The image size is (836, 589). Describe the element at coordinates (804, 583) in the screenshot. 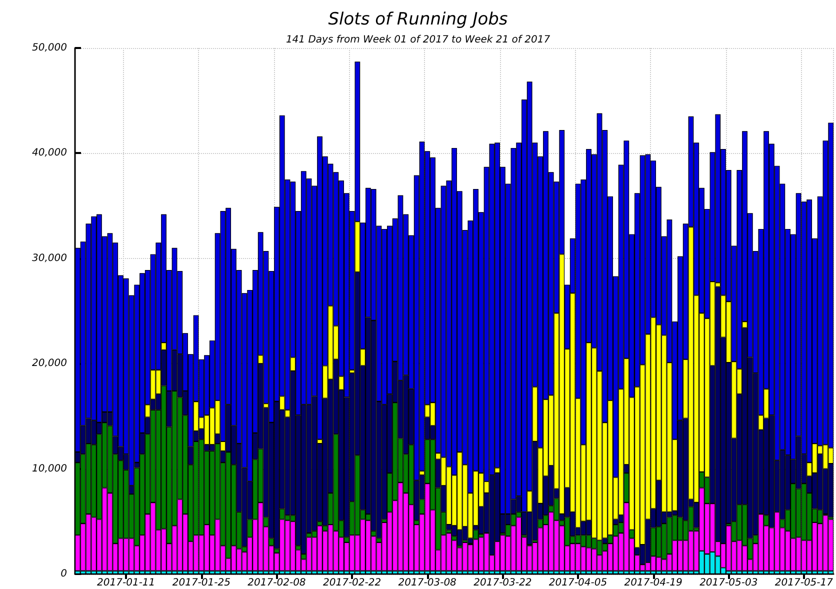

I see `x-tick-label: 2017-05-17` at that location.